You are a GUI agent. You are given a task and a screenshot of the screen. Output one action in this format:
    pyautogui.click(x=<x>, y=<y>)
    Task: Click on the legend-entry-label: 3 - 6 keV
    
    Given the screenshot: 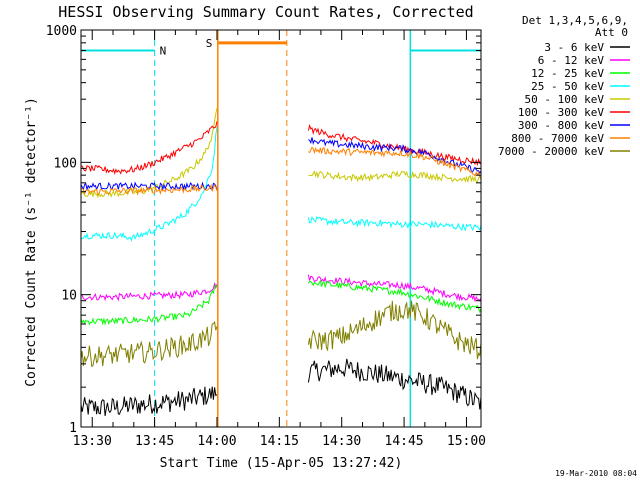 What is the action you would take?
    pyautogui.click(x=574, y=47)
    